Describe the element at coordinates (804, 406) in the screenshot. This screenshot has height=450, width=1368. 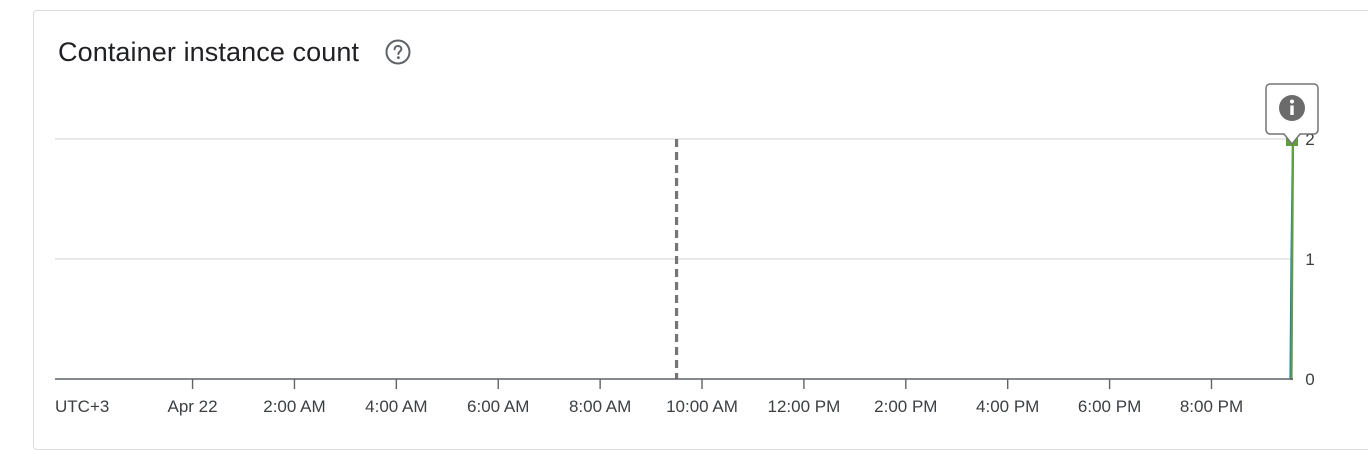
I see `x-tick-label: 12:00 PM` at that location.